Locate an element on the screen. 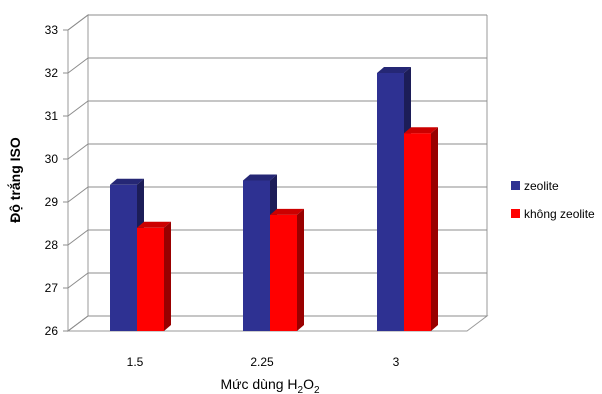 This screenshot has height=394, width=602. legend-label: không zeolite is located at coordinates (559, 214).